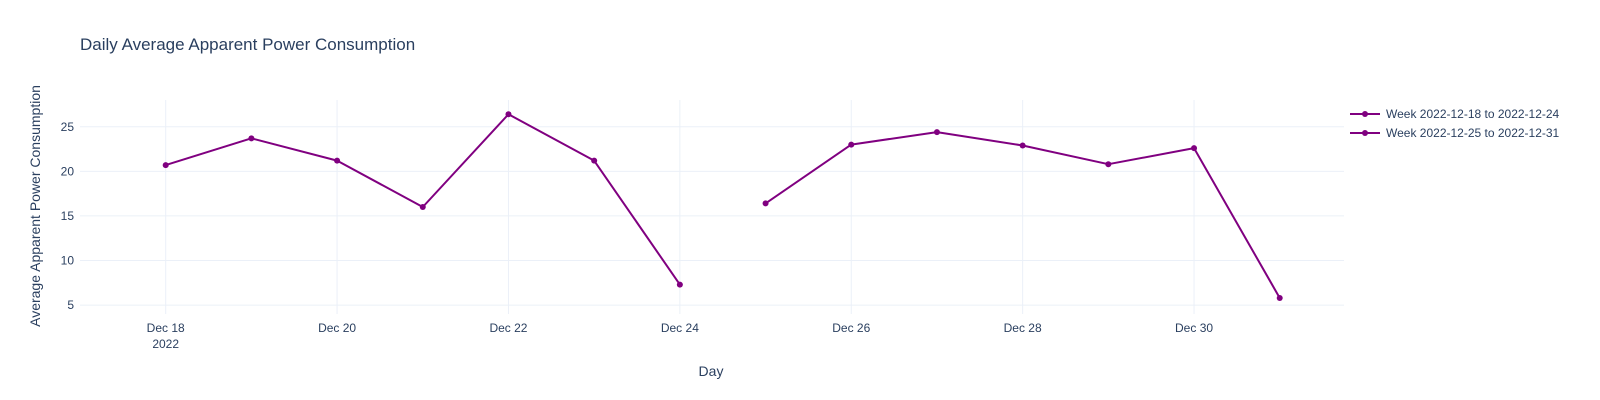 This screenshot has width=1600, height=400. I want to click on legend-item-1: Week 2022-12-18 to 2022-12-24, so click(1455, 114).